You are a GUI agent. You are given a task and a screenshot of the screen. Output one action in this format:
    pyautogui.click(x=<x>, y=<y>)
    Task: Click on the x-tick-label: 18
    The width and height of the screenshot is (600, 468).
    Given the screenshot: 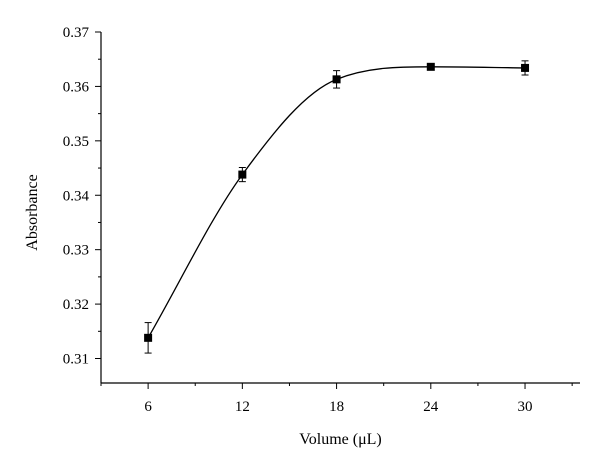 What is the action you would take?
    pyautogui.click(x=336, y=407)
    